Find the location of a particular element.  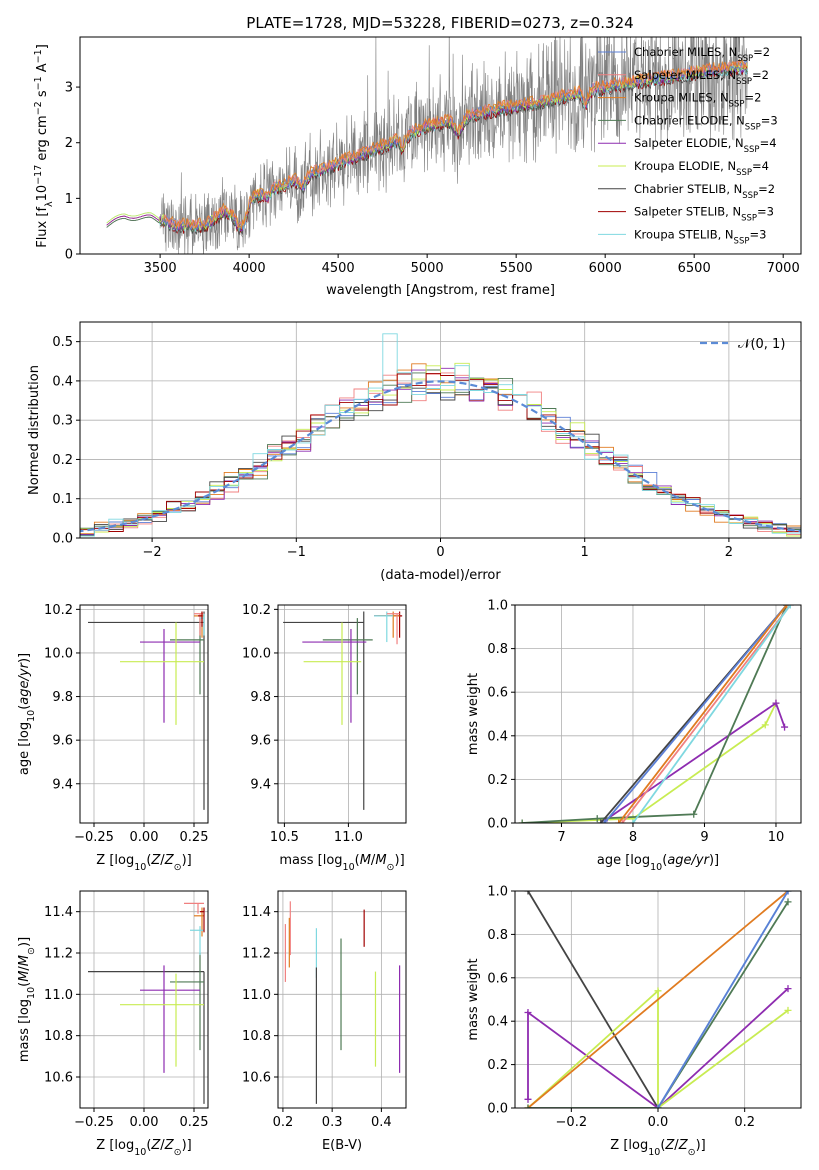

curve-chabrier_elodie is located at coordinates (655, 714).